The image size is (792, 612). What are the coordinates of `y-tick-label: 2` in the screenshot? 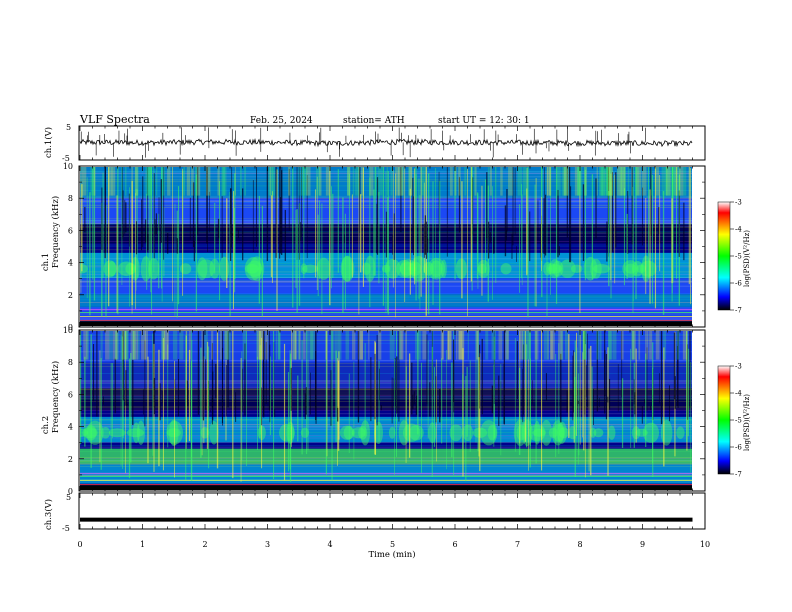 It's located at (70, 295).